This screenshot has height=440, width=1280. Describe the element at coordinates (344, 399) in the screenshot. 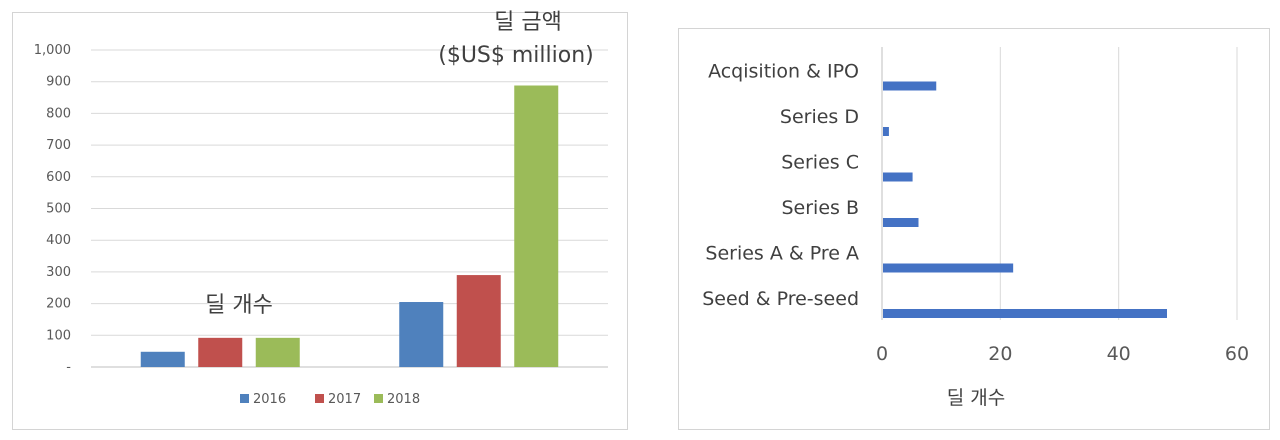

I see `legend-label-2017: 2017` at that location.